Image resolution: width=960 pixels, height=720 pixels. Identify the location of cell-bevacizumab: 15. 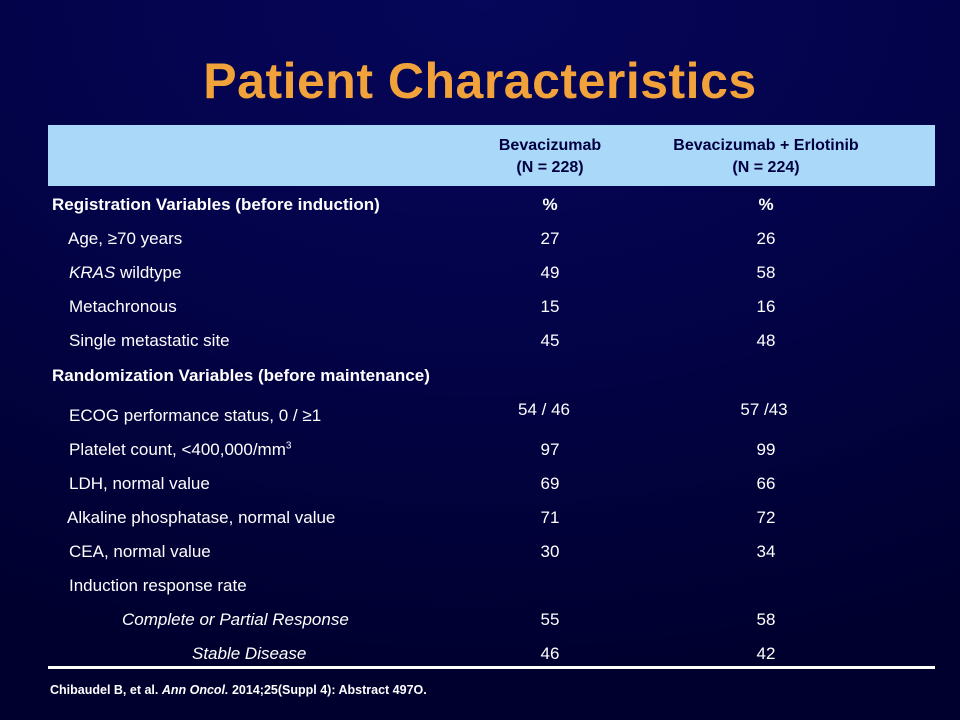
(550, 306).